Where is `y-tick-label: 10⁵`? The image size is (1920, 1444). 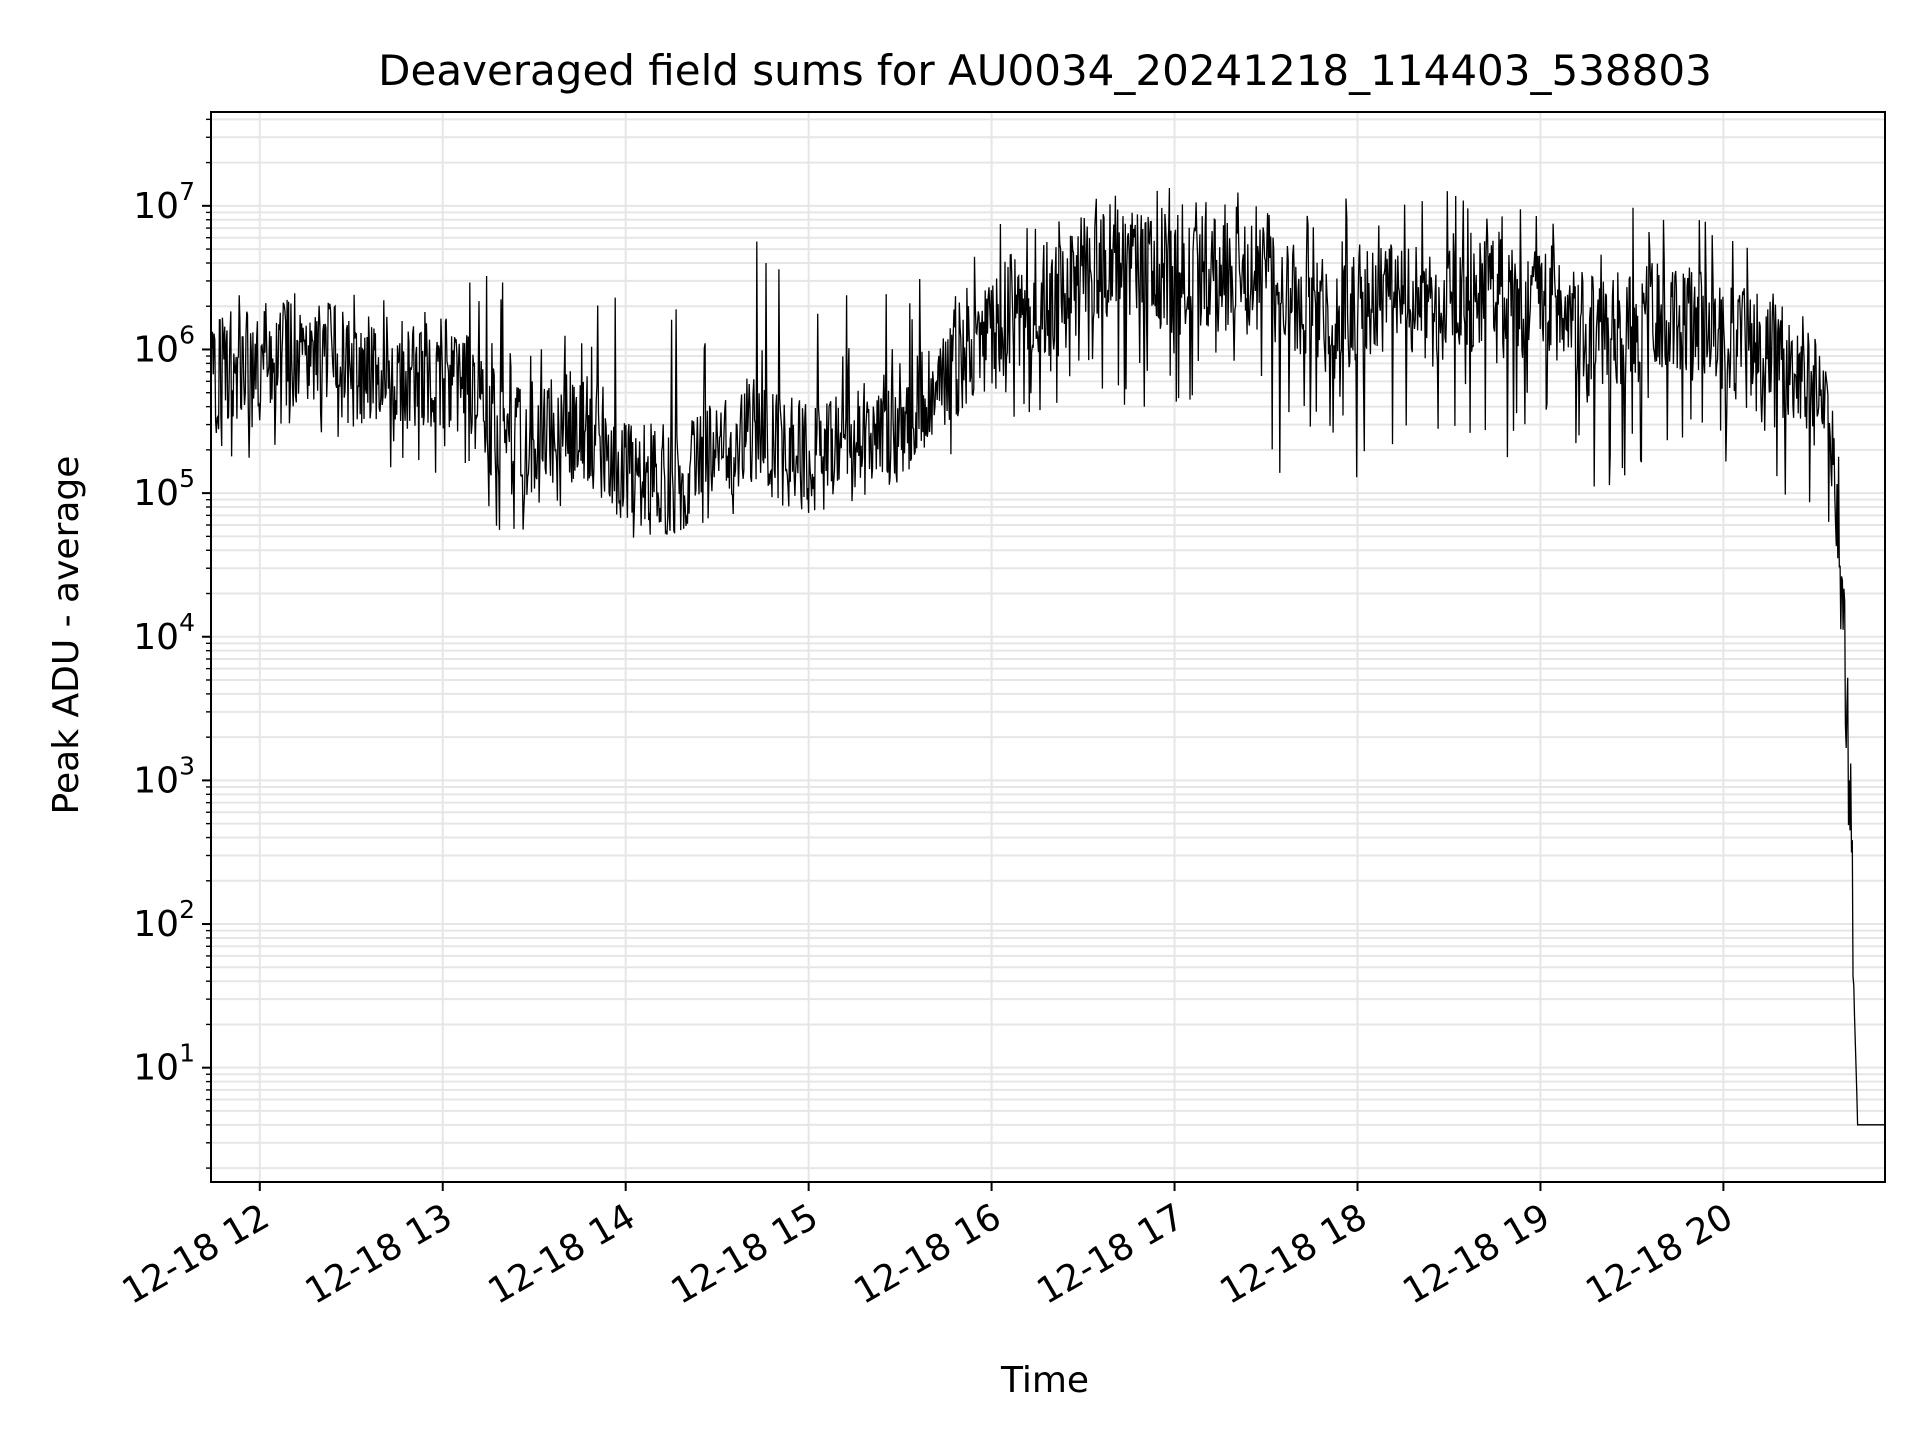 y-tick-label: 10⁵ is located at coordinates (164, 489).